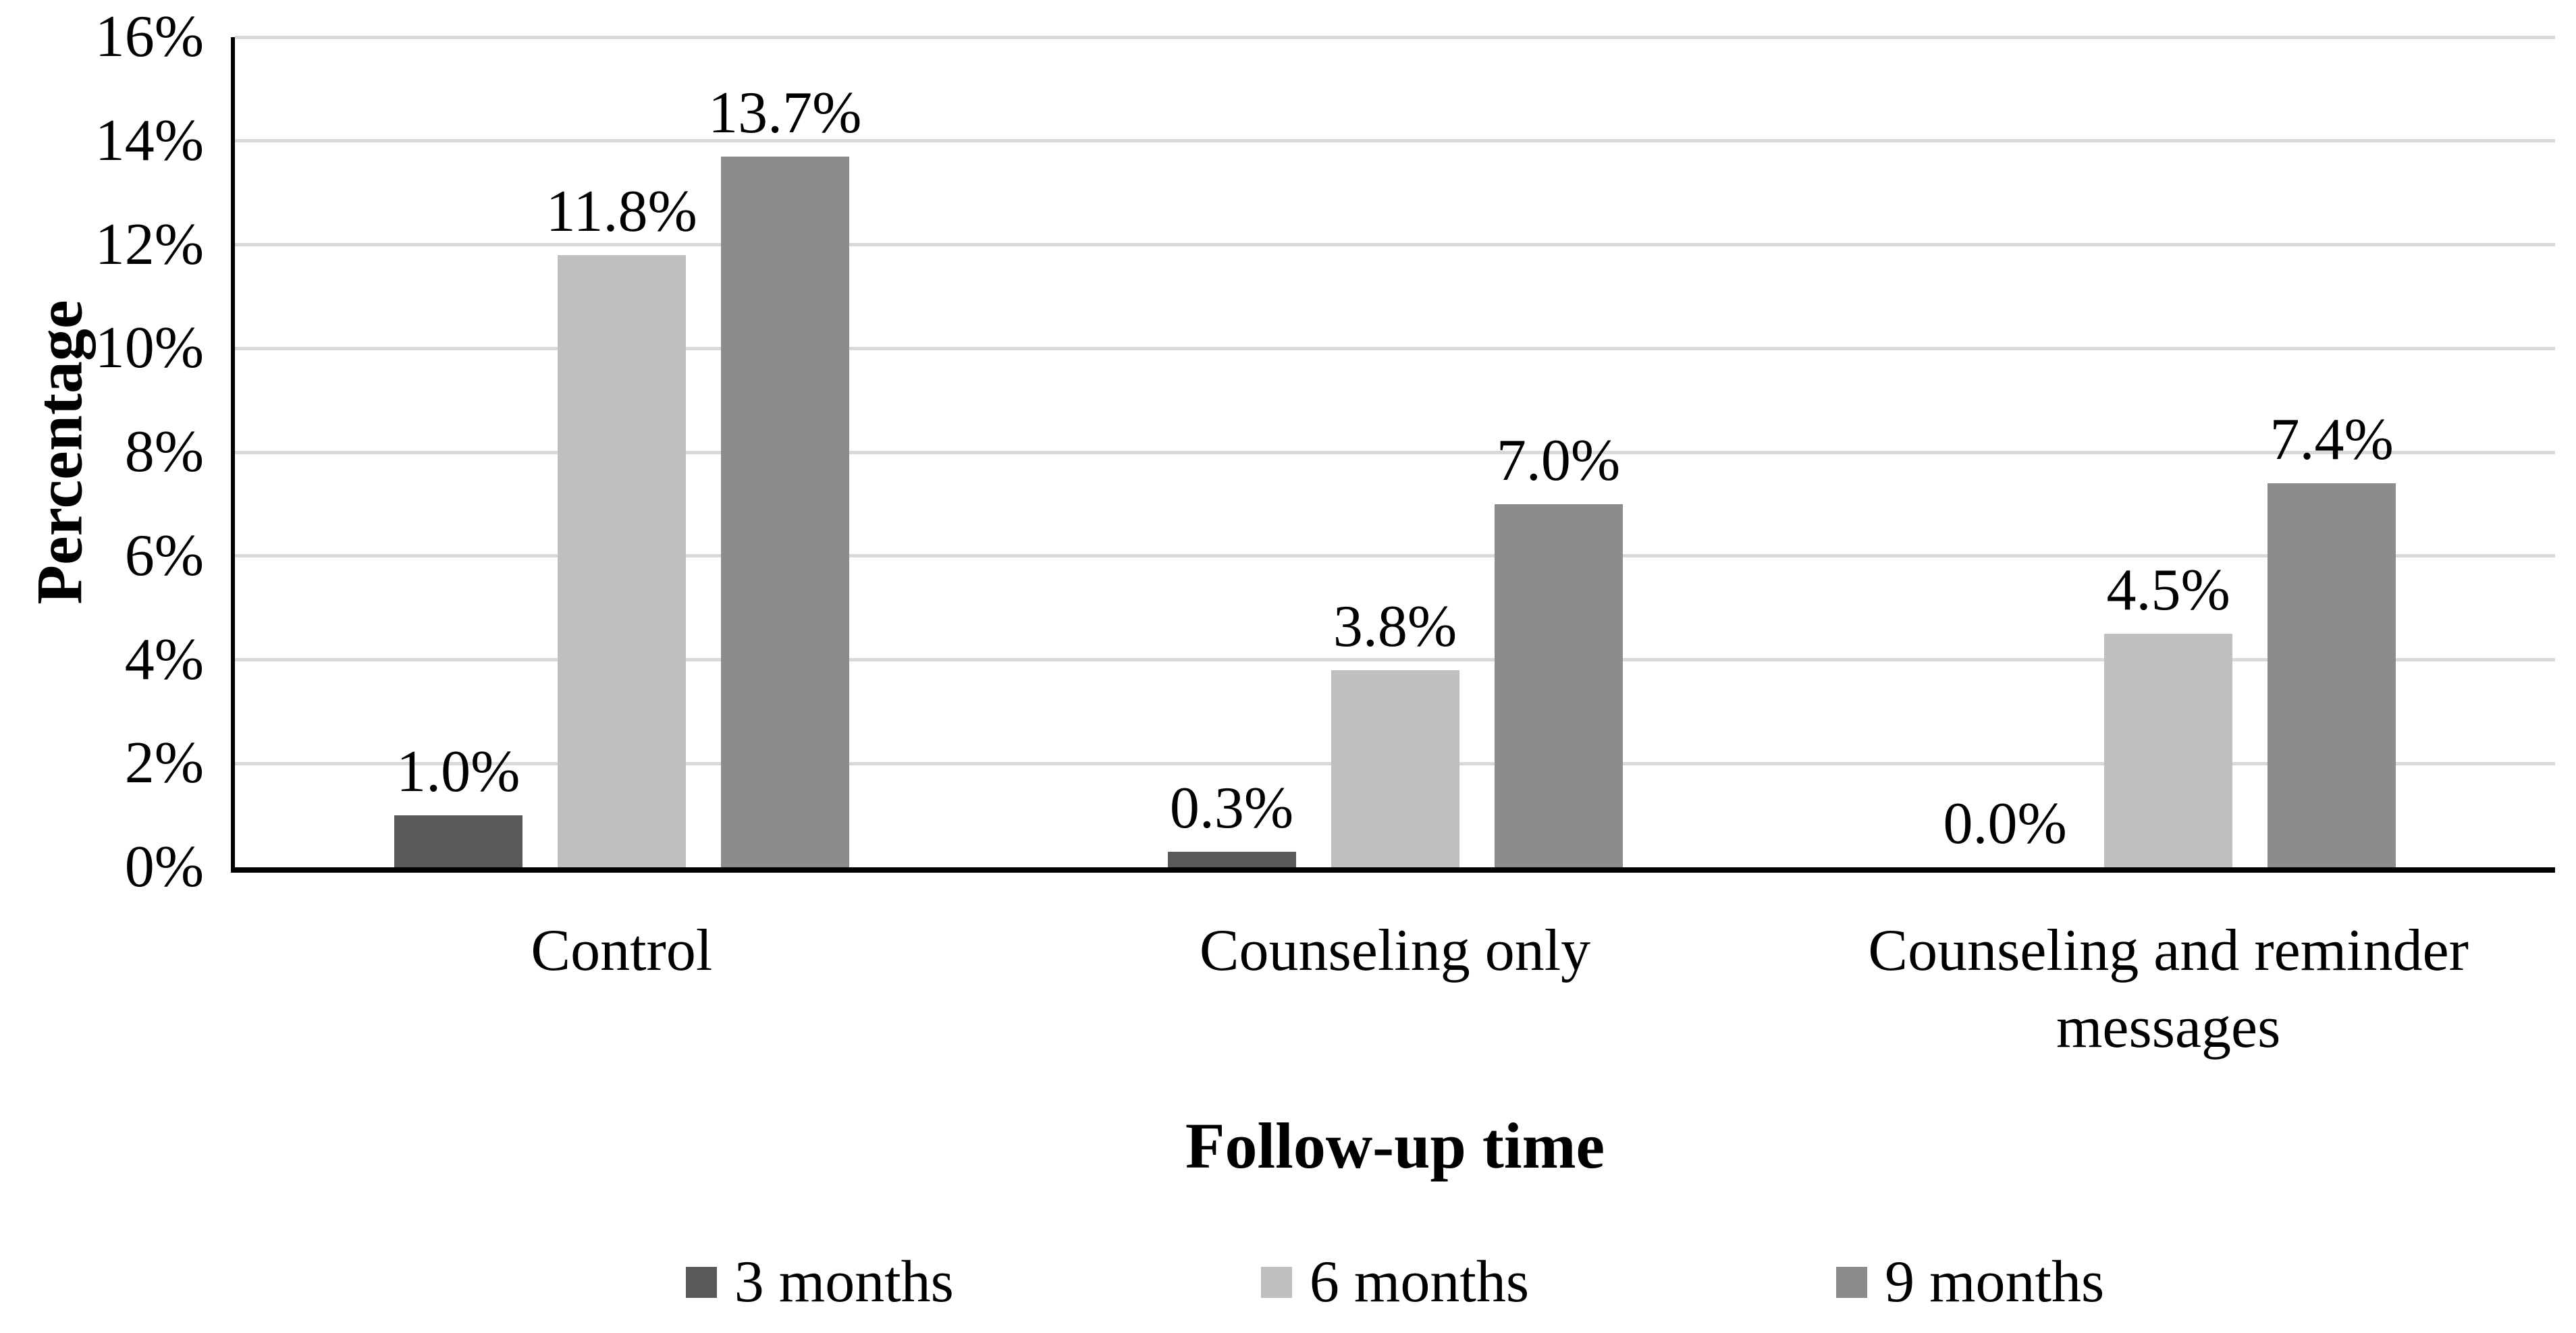 The image size is (2576, 1333). I want to click on bar-slot: 3.8%, so click(1395, 452).